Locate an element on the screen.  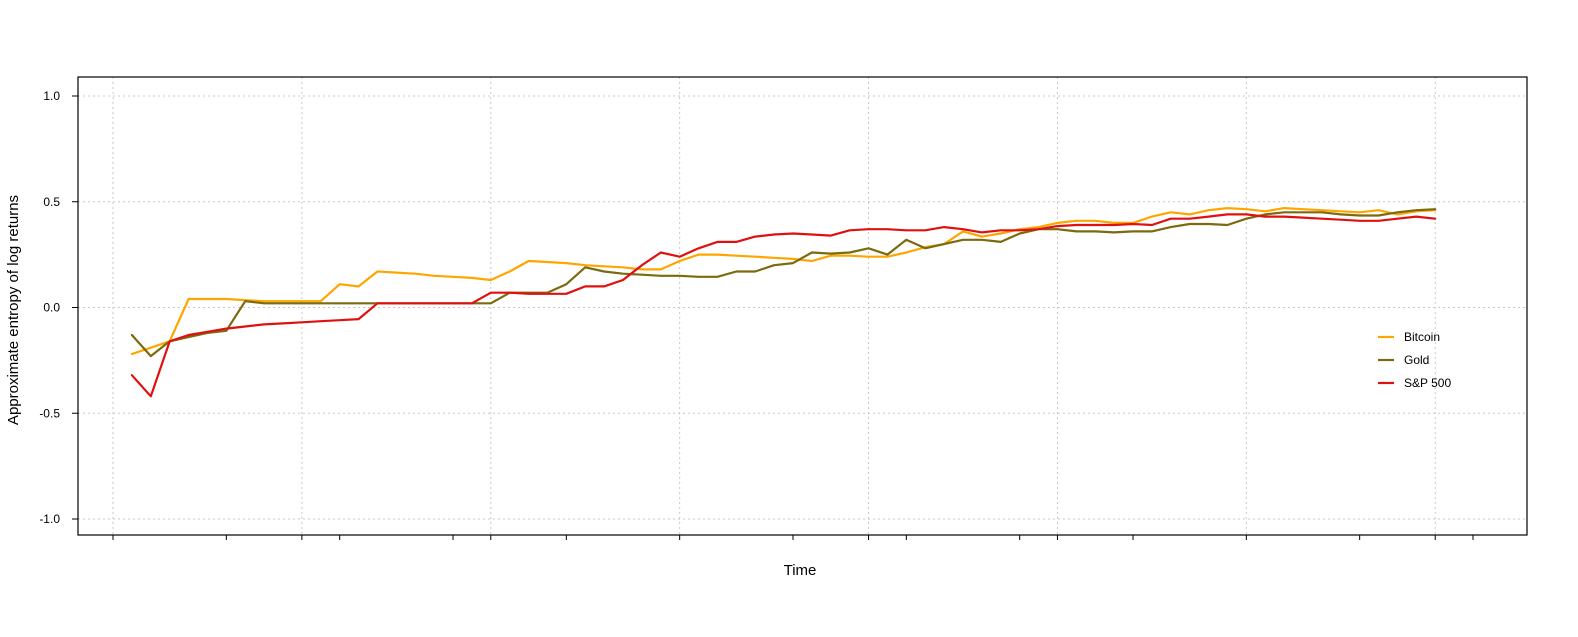
y-tick-label: 0.0 is located at coordinates (51, 308).